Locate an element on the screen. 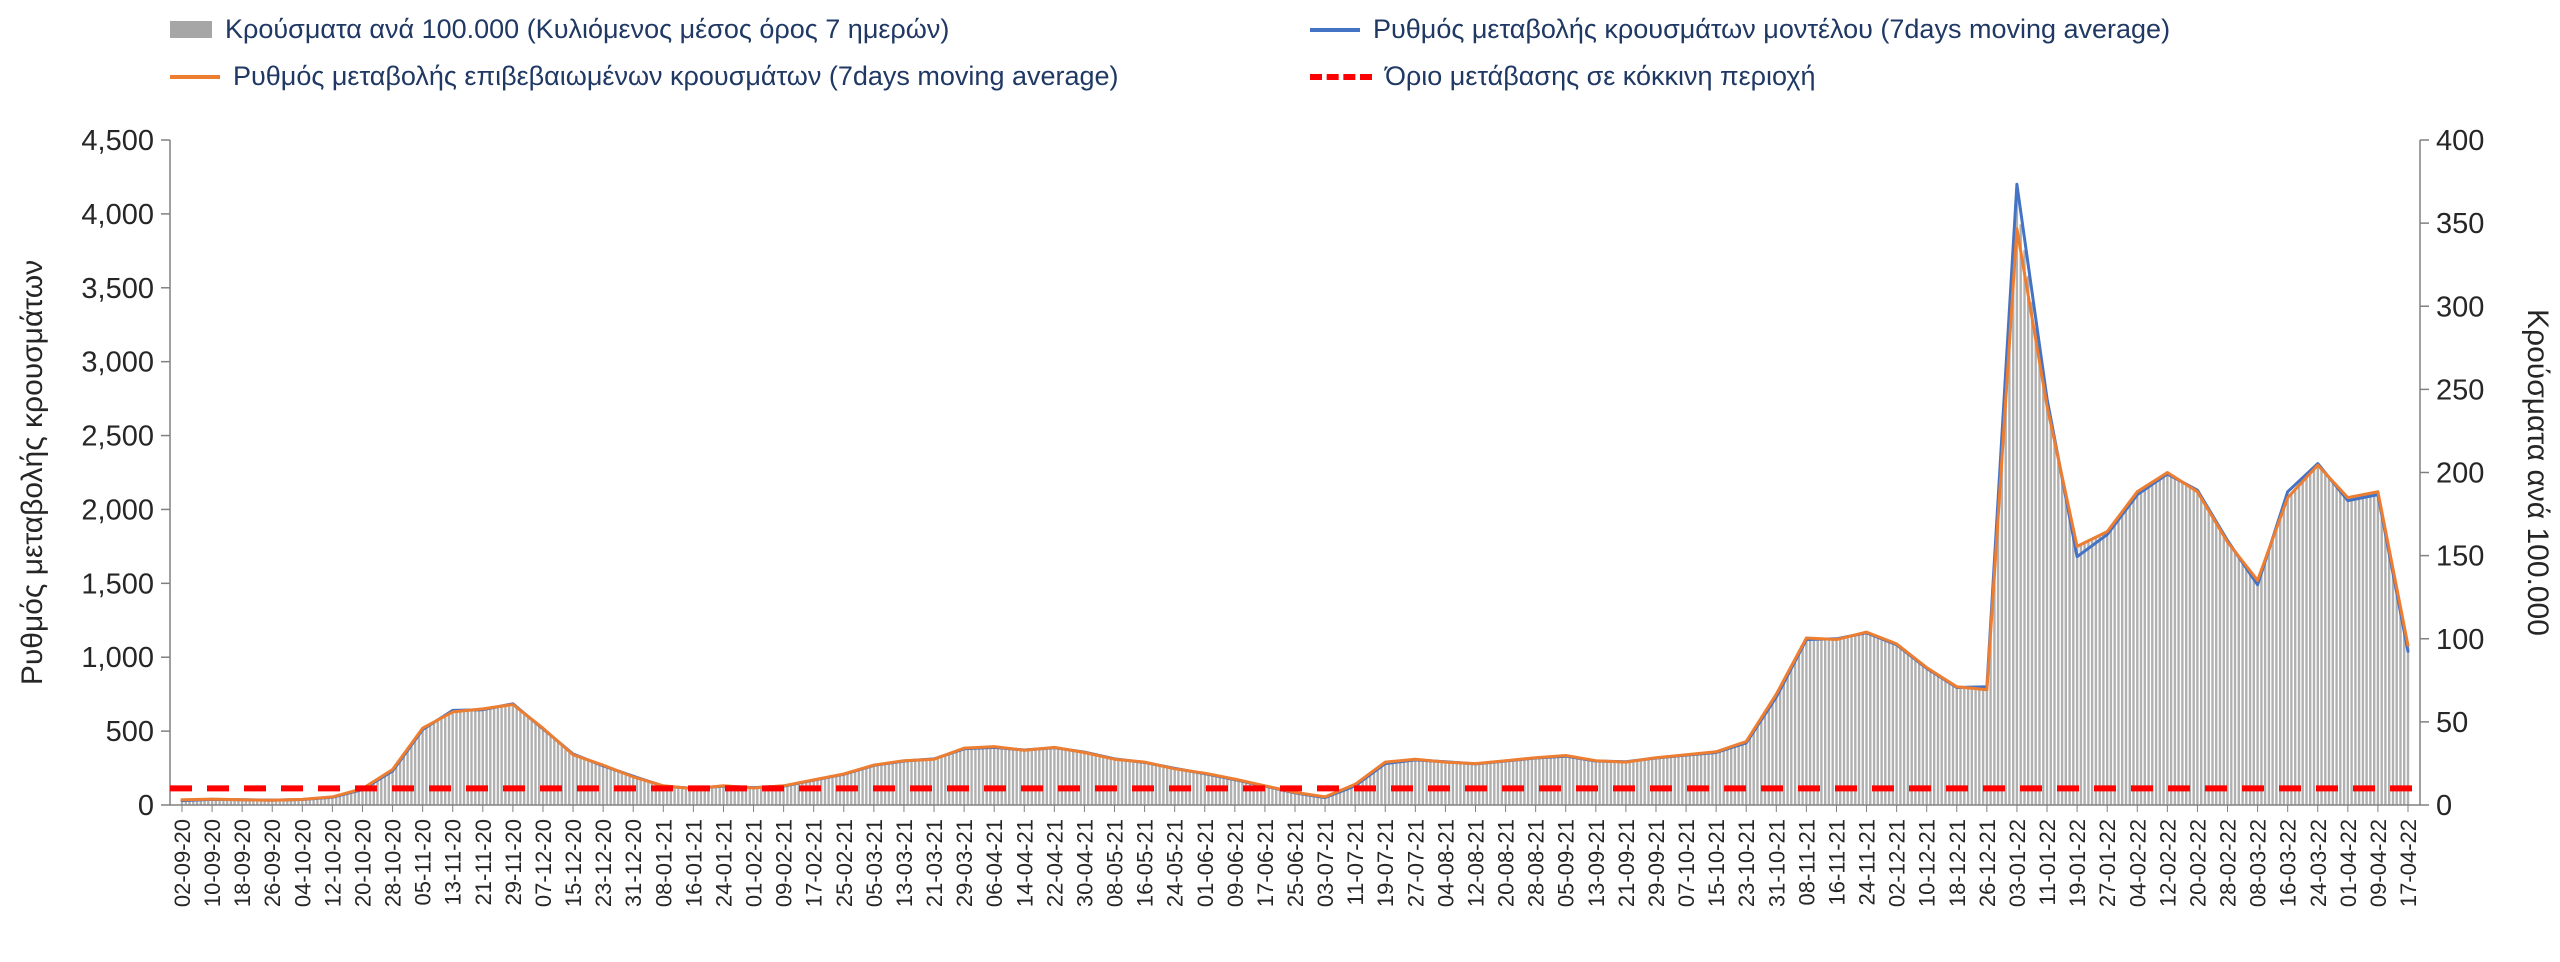  svg-text: 02-09-20 is located at coordinates (182, 863).